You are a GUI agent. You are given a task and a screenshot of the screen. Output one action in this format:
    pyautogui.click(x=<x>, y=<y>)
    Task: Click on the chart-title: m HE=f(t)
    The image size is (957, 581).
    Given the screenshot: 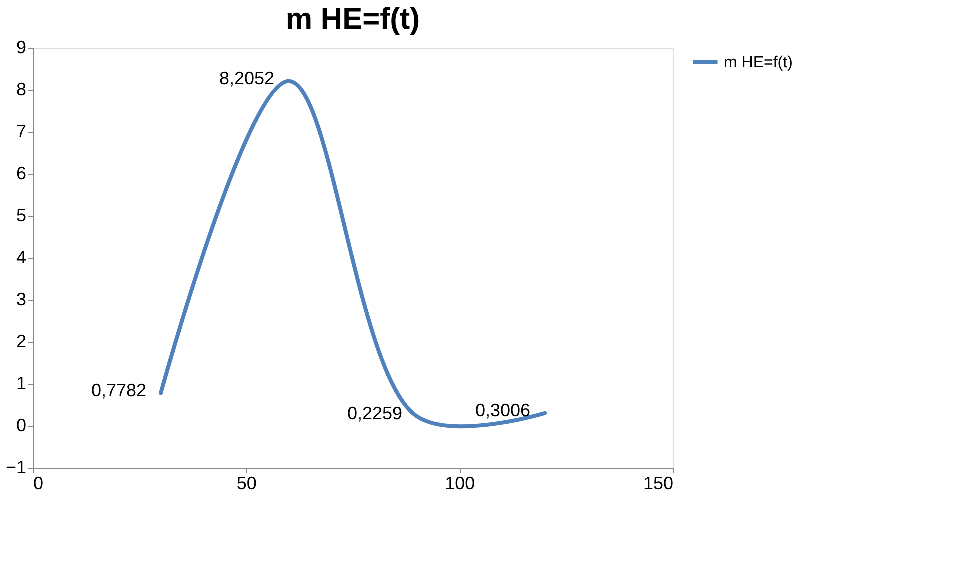 What is the action you would take?
    pyautogui.click(x=353, y=19)
    